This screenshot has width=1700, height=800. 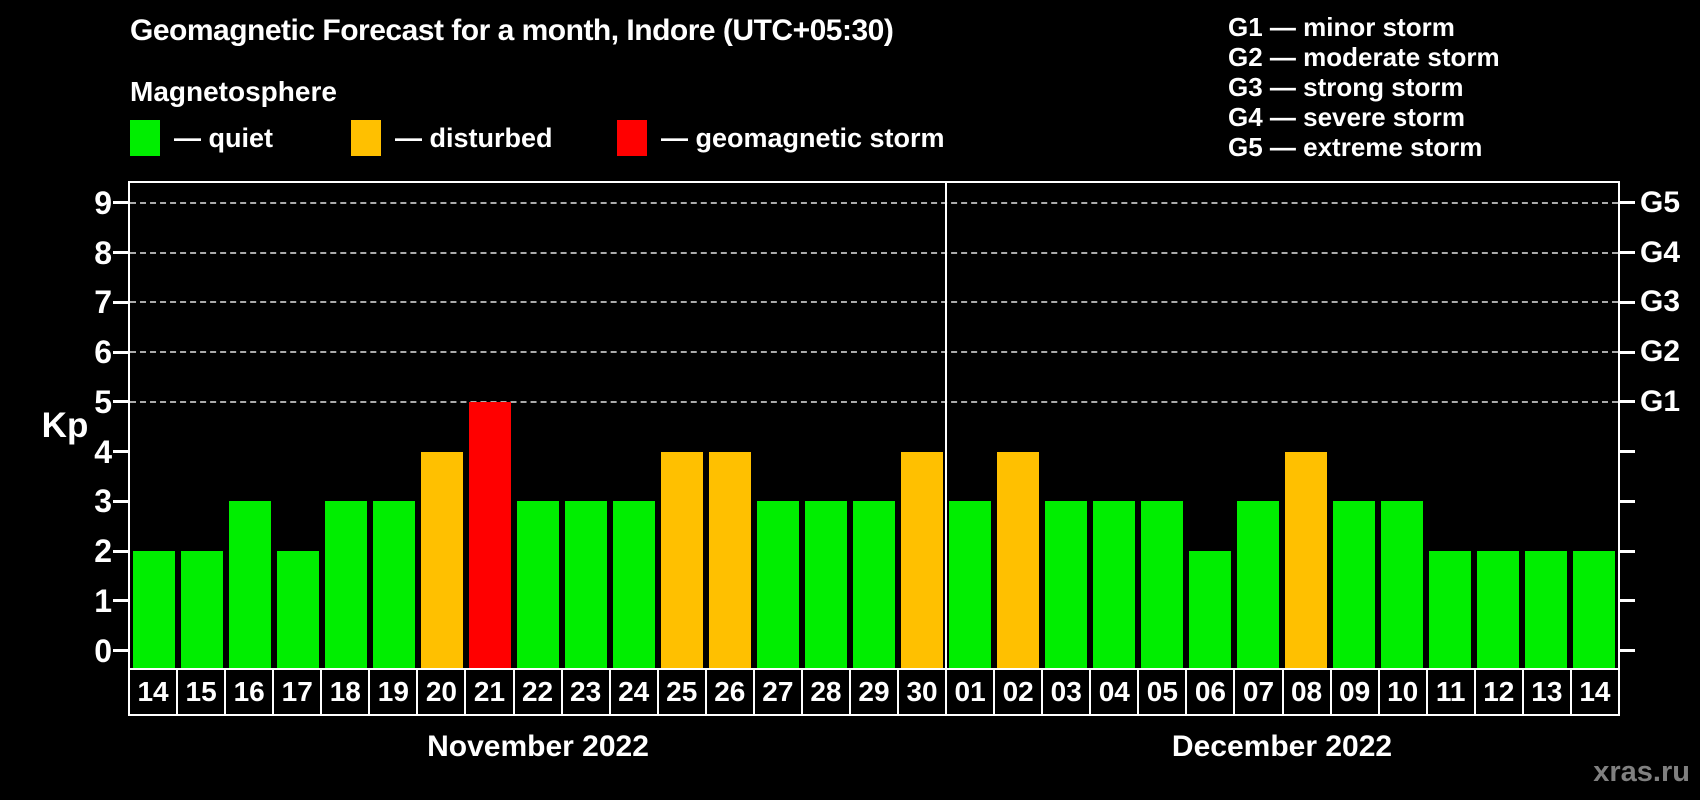 What do you see at coordinates (201, 138) in the screenshot?
I see `legend-item-quiet: — quiet` at bounding box center [201, 138].